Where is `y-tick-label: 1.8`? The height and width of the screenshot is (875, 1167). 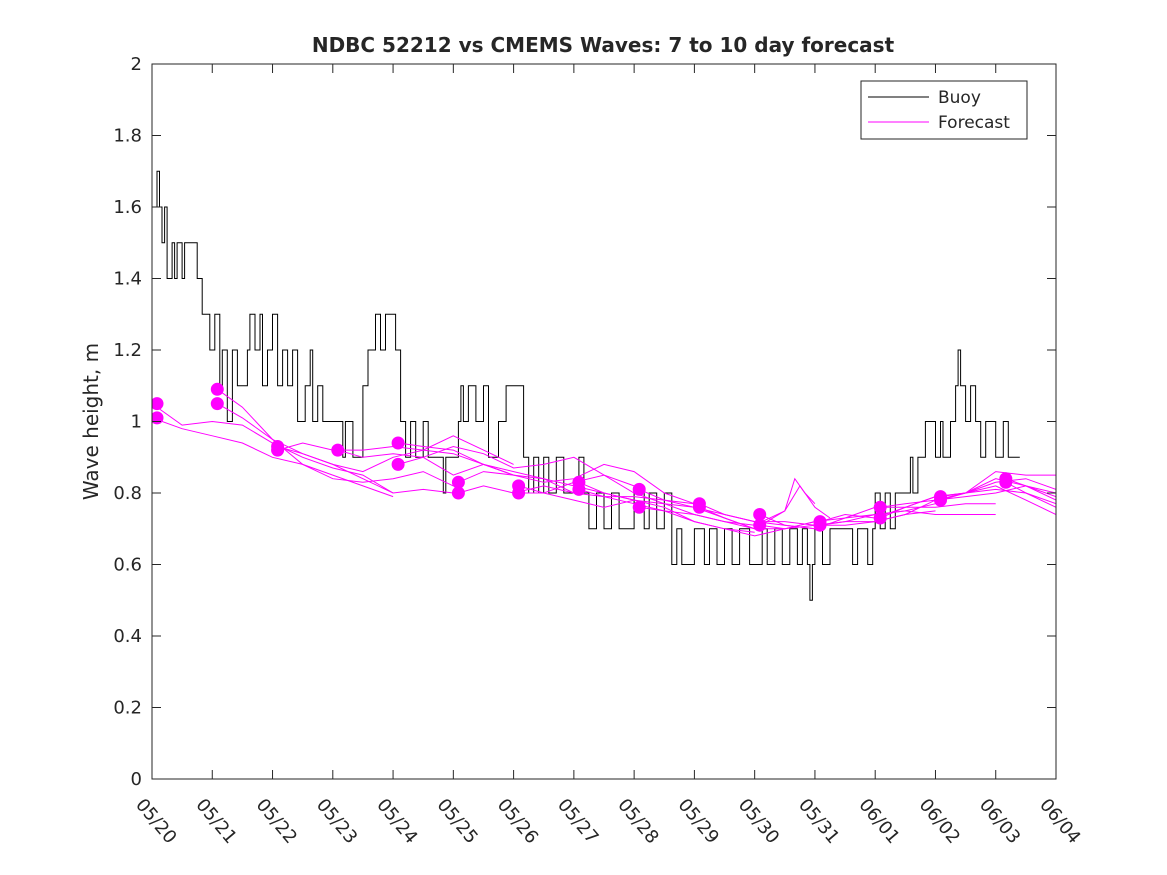 y-tick-label: 1.8 is located at coordinates (127, 136).